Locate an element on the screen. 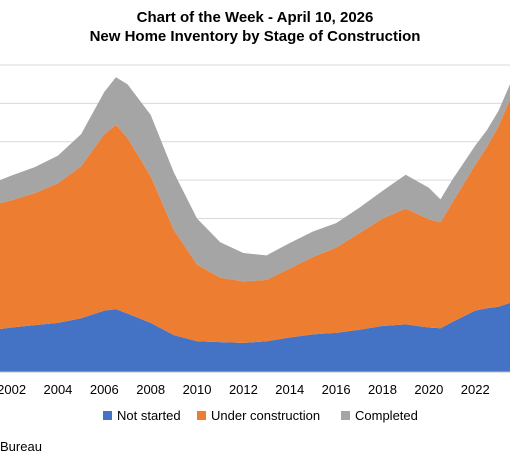 This screenshot has width=510, height=469. legend-label: Completed is located at coordinates (386, 415).